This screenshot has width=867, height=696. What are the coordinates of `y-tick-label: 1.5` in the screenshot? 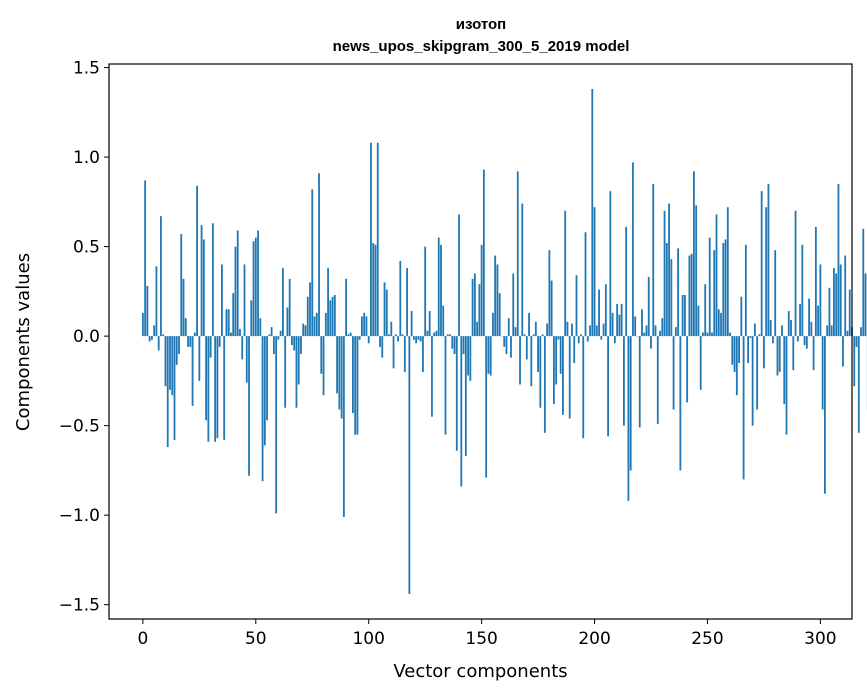 It's located at (86, 69).